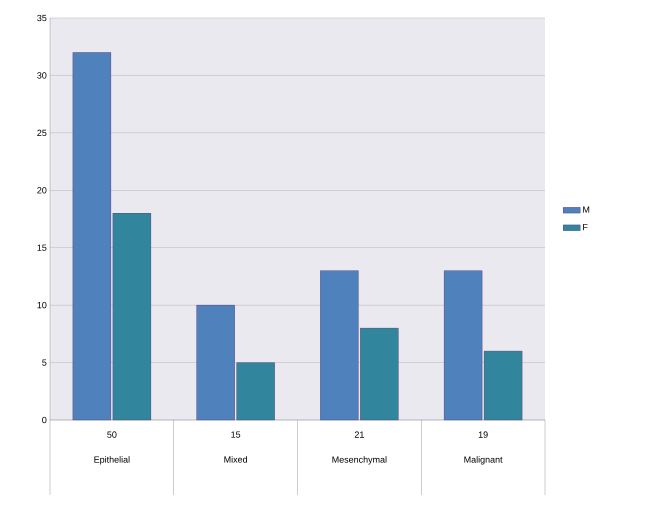 The height and width of the screenshot is (508, 663). What do you see at coordinates (235, 459) in the screenshot?
I see `x-tick-label: Mixed` at bounding box center [235, 459].